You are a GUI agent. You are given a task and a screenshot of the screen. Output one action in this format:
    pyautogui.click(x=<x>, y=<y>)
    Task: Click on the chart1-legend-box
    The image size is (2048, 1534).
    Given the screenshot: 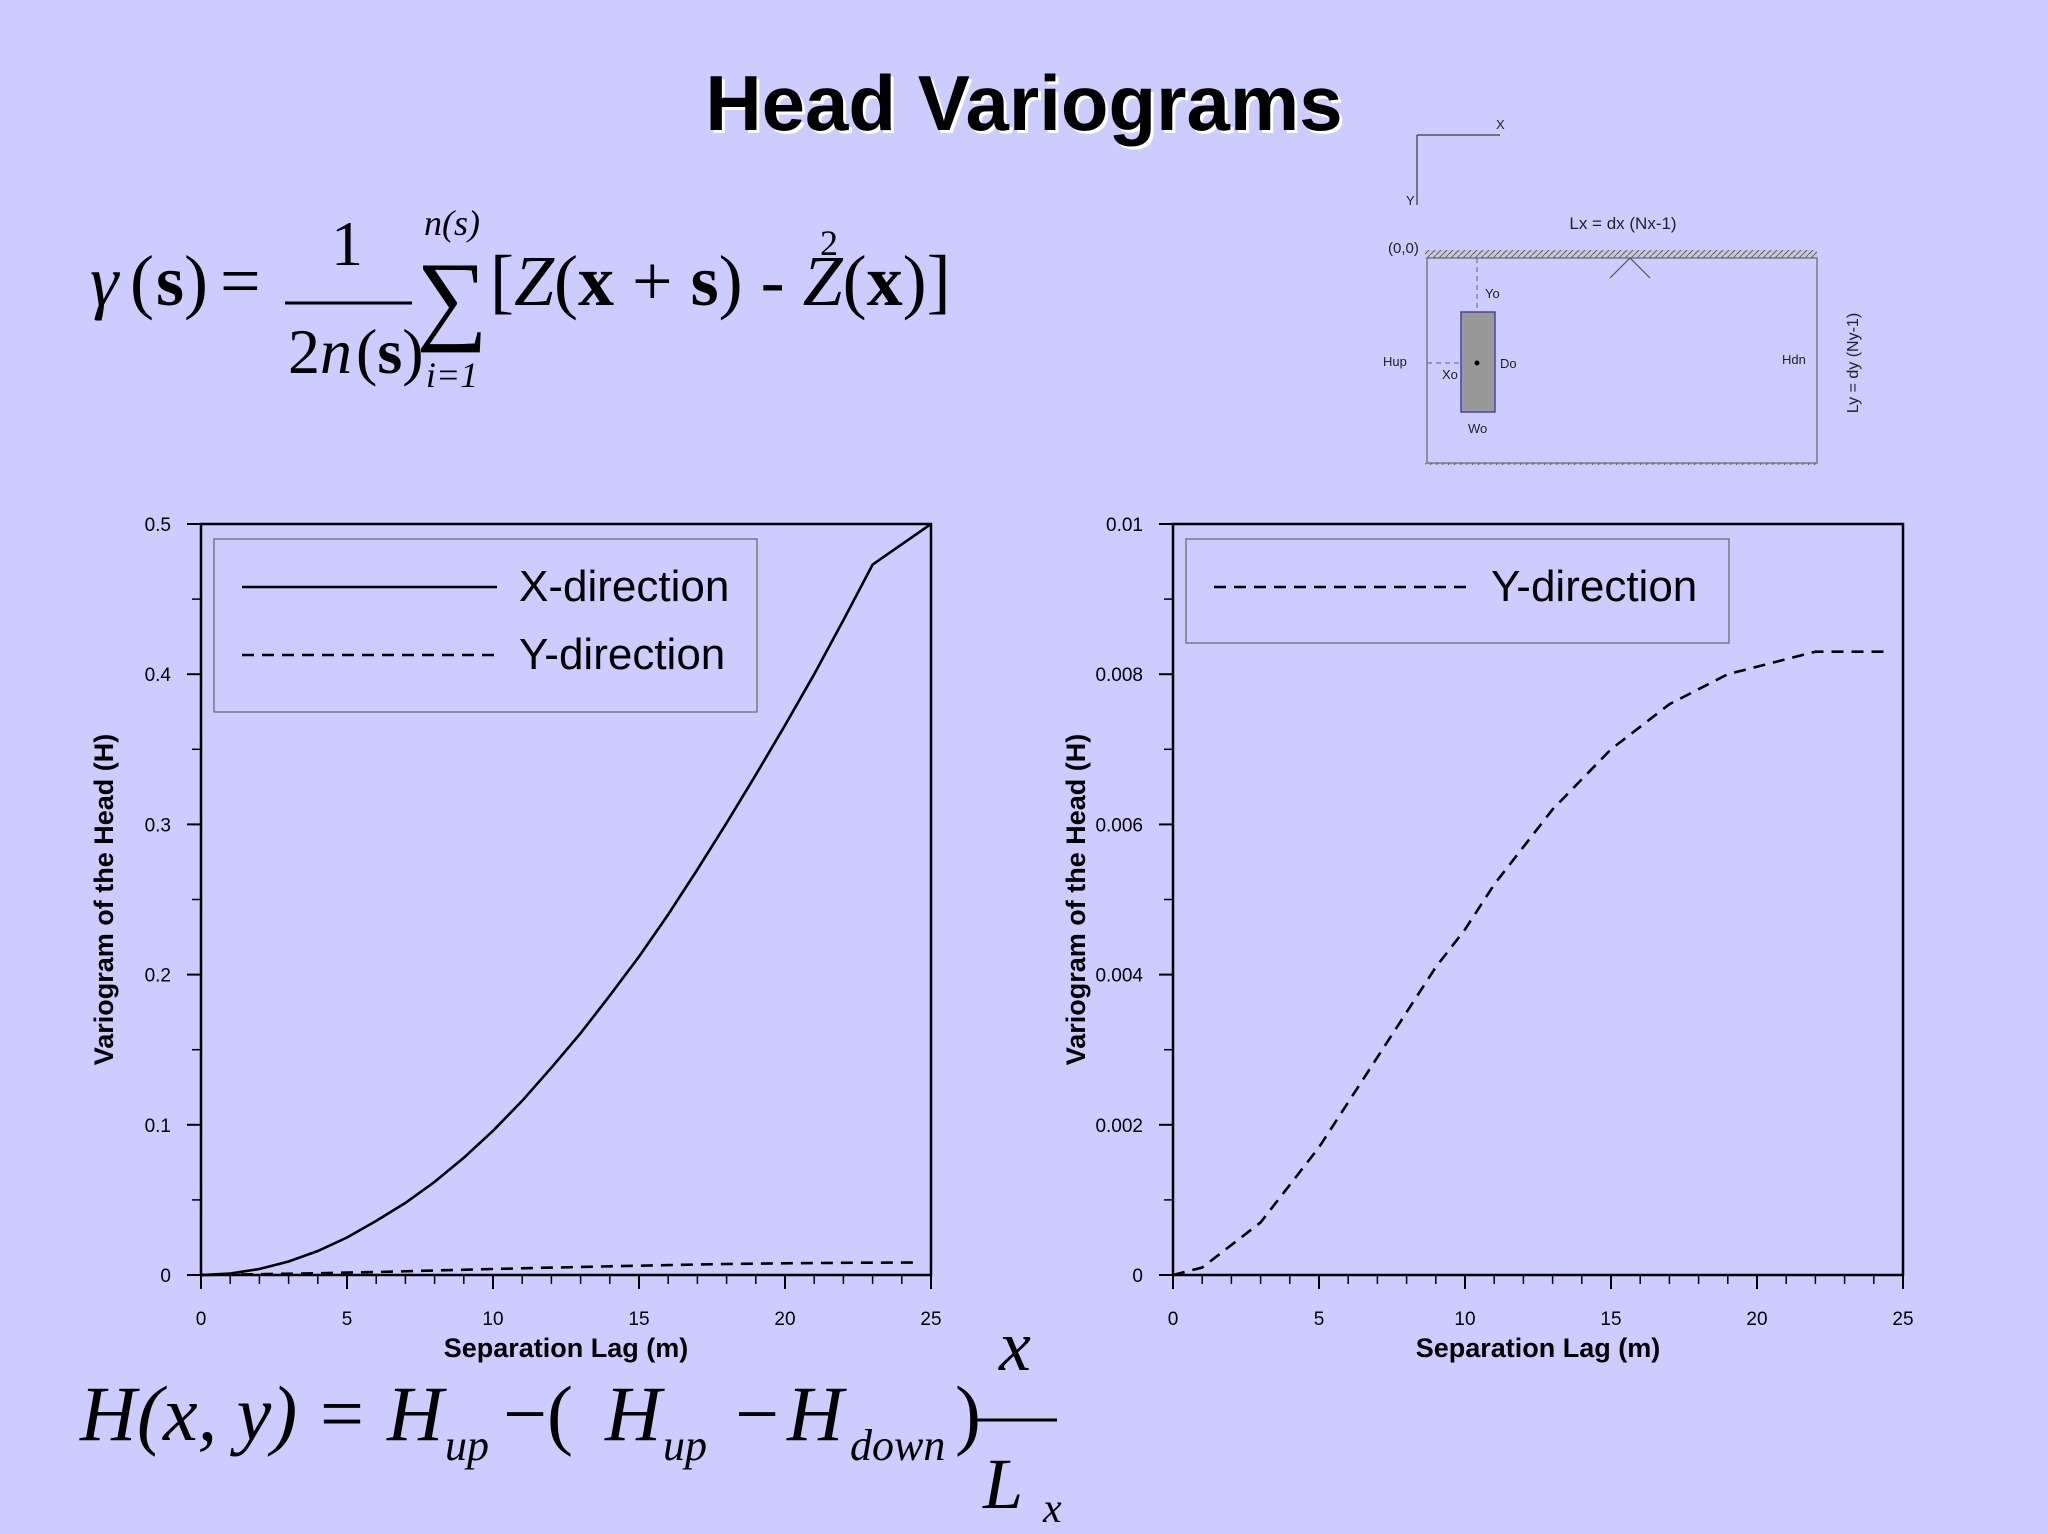 What is the action you would take?
    pyautogui.click(x=1457, y=591)
    